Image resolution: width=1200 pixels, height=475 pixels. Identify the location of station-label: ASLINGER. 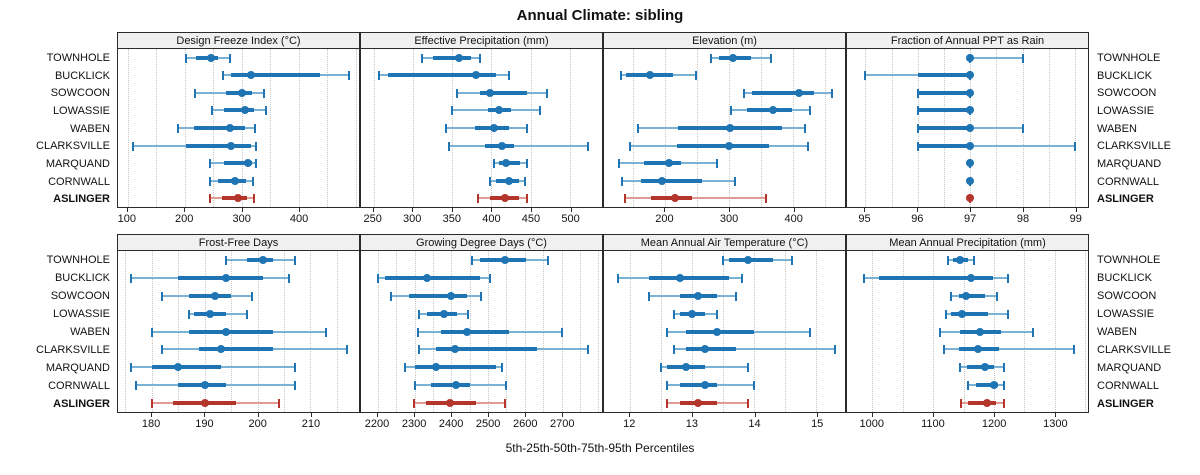
(81, 199).